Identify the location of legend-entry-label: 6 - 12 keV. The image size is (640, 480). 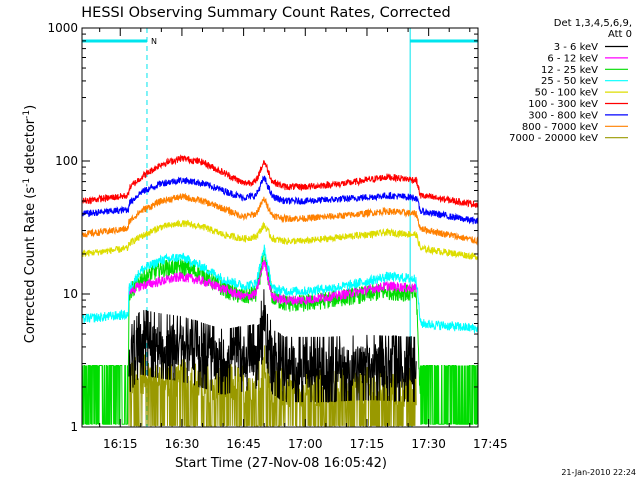
(572, 58).